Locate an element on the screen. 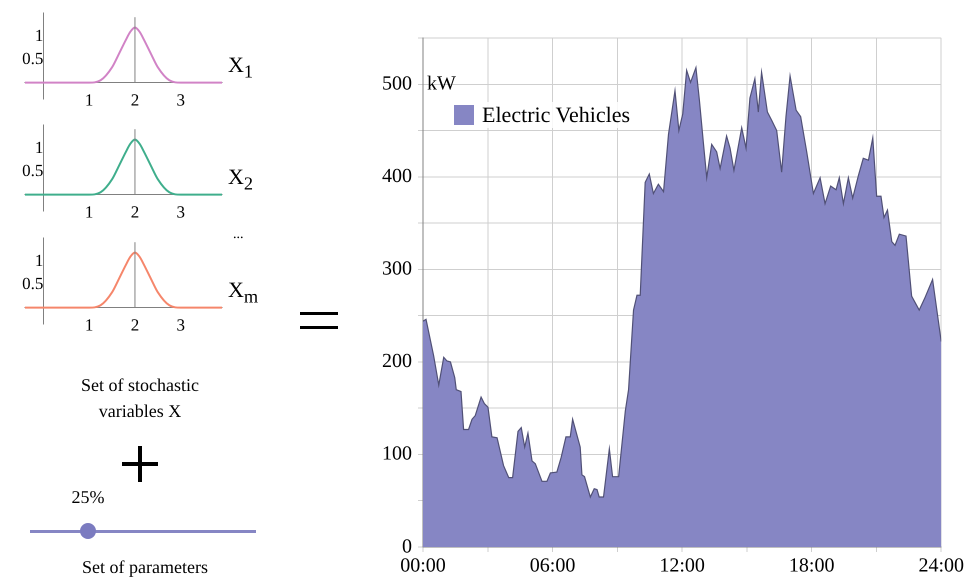 The image size is (966, 581). x-axis-title: X$_{m}$ is located at coordinates (243, 292).